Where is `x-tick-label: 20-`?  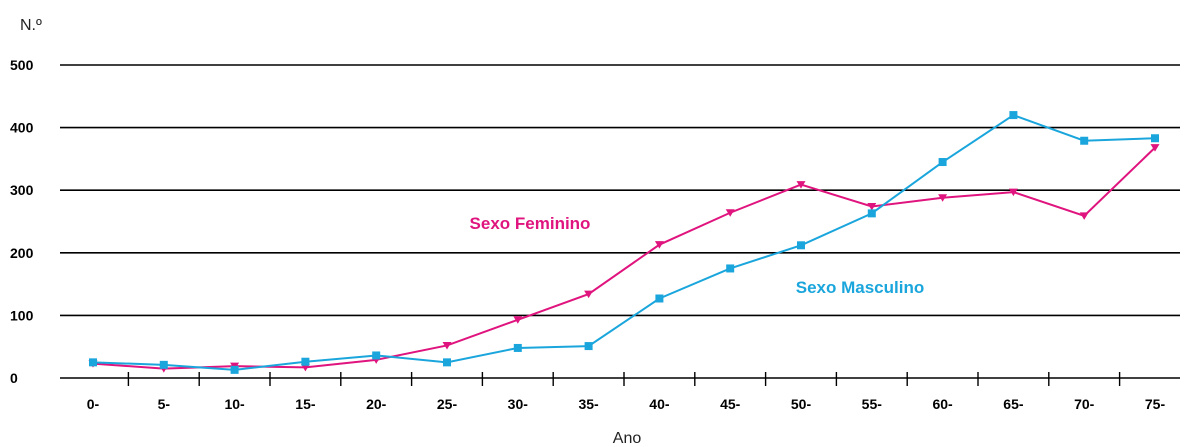
x-tick-label: 20- is located at coordinates (376, 404).